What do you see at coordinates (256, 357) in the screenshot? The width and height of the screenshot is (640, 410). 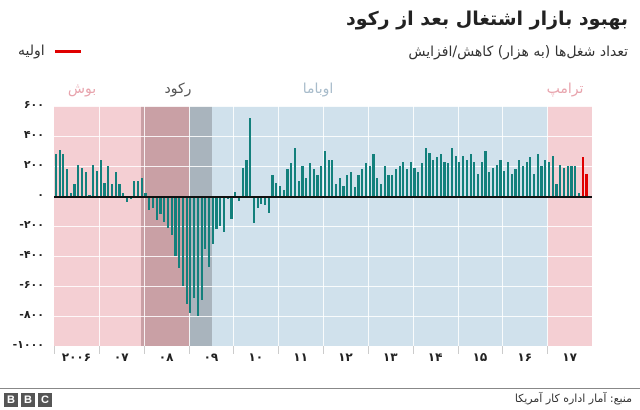 I see `x-tick-label: ۱۰` at bounding box center [256, 357].